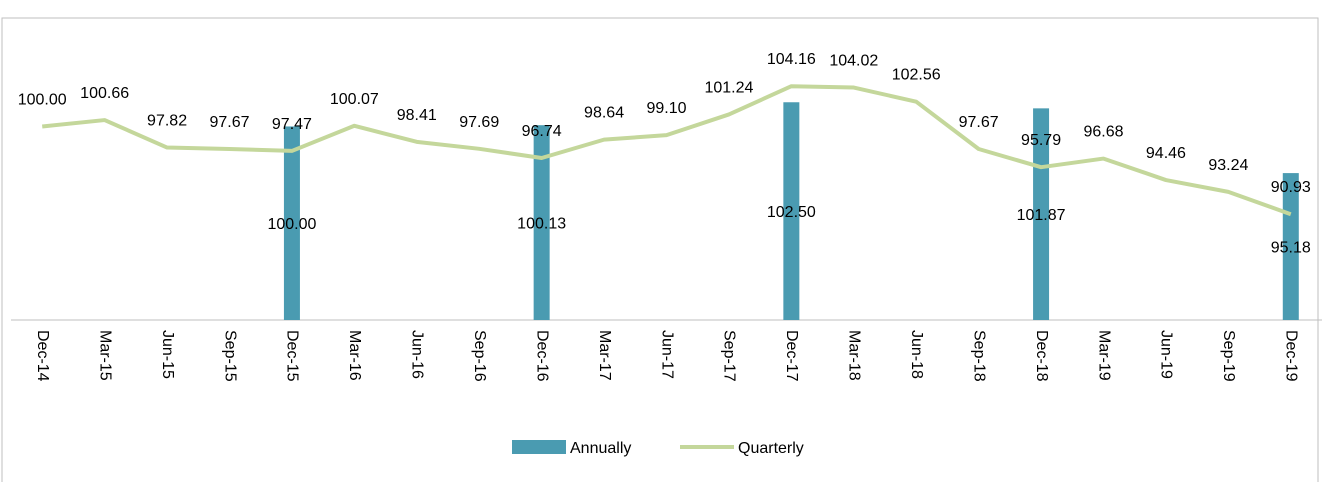 Image resolution: width=1330 pixels, height=482 pixels. What do you see at coordinates (167, 354) in the screenshot?
I see `x-tick-label: Jun-15` at bounding box center [167, 354].